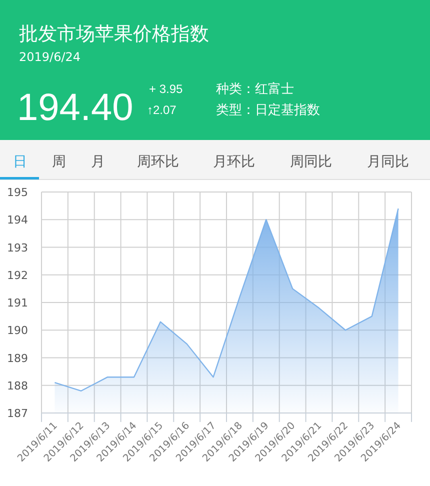 This screenshot has height=486, width=430. I want to click on y-tick-label: 187, so click(17, 413).